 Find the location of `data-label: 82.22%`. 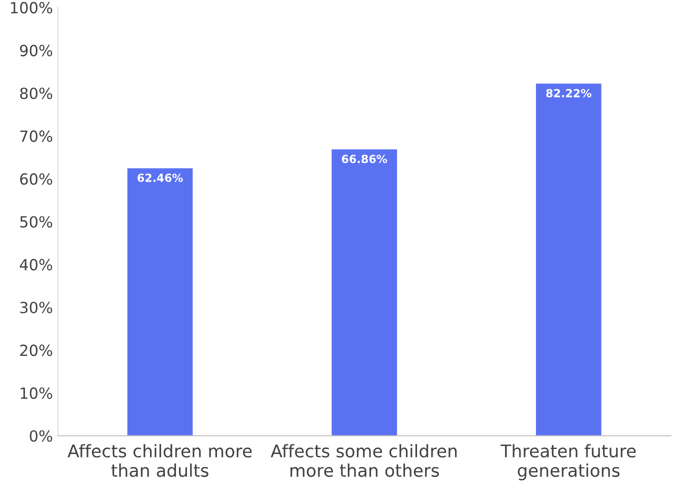

data-label: 82.22% is located at coordinates (569, 93).